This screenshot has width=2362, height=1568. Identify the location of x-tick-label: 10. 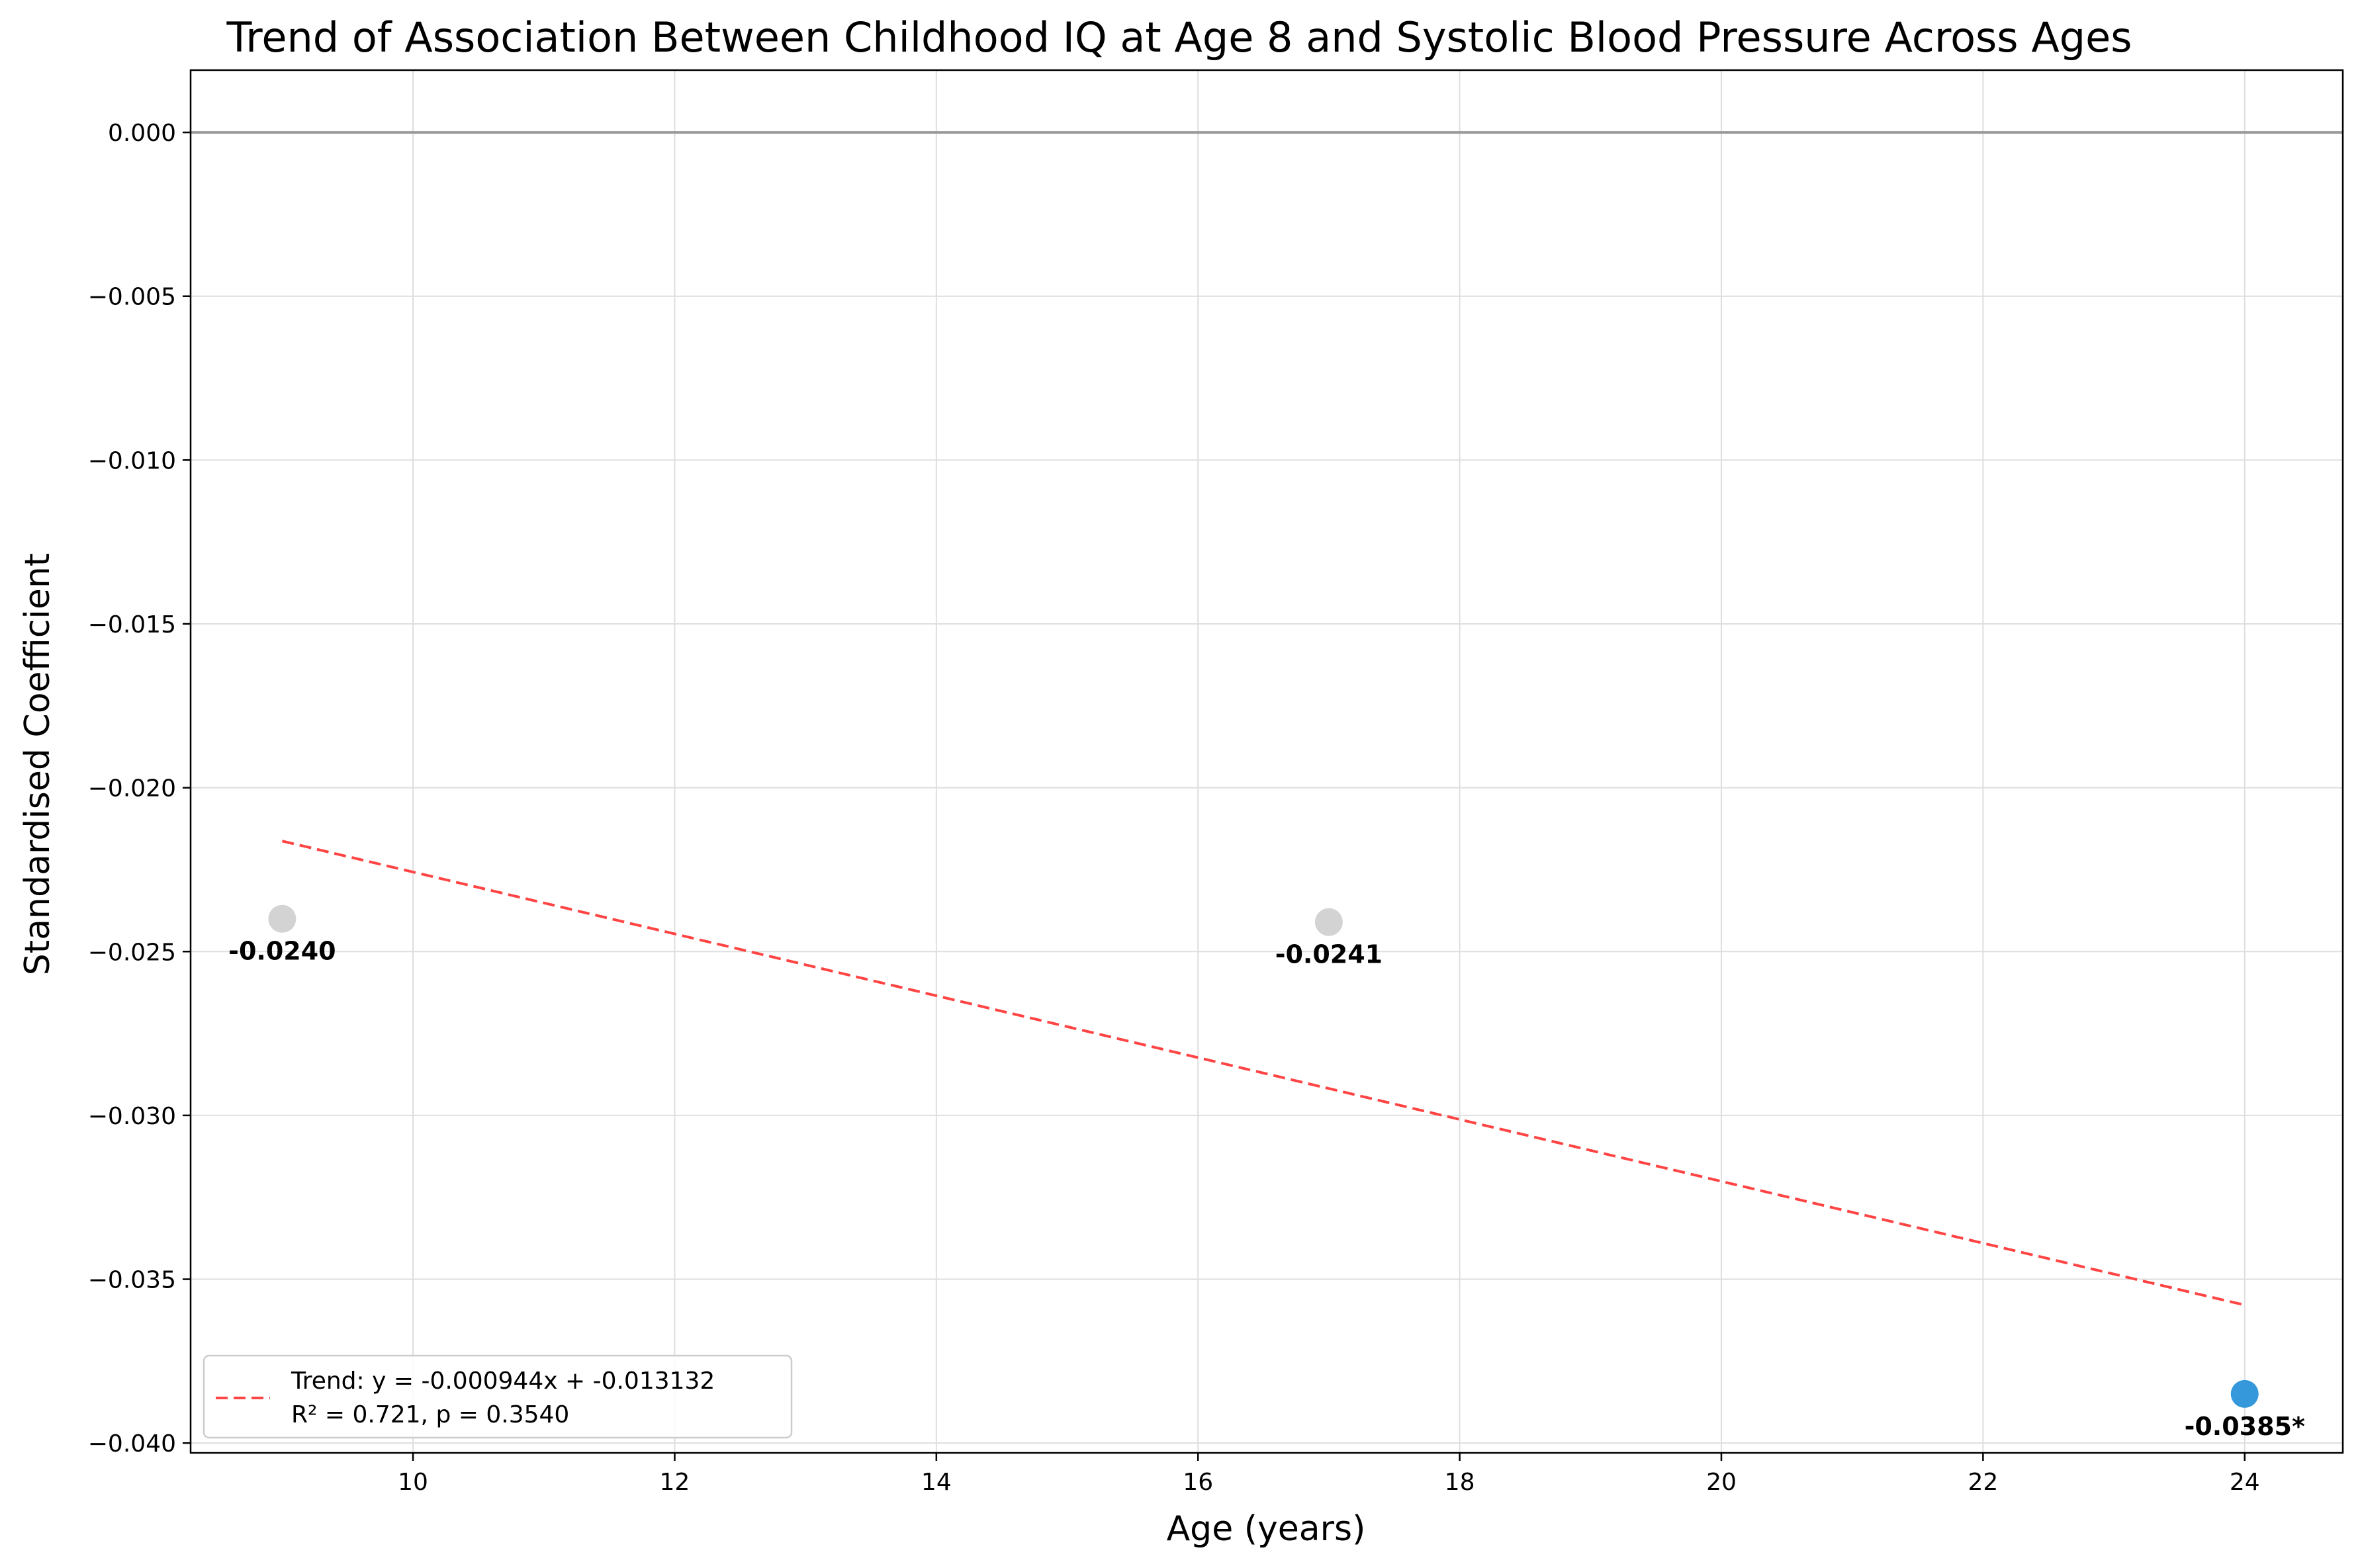
(413, 1482).